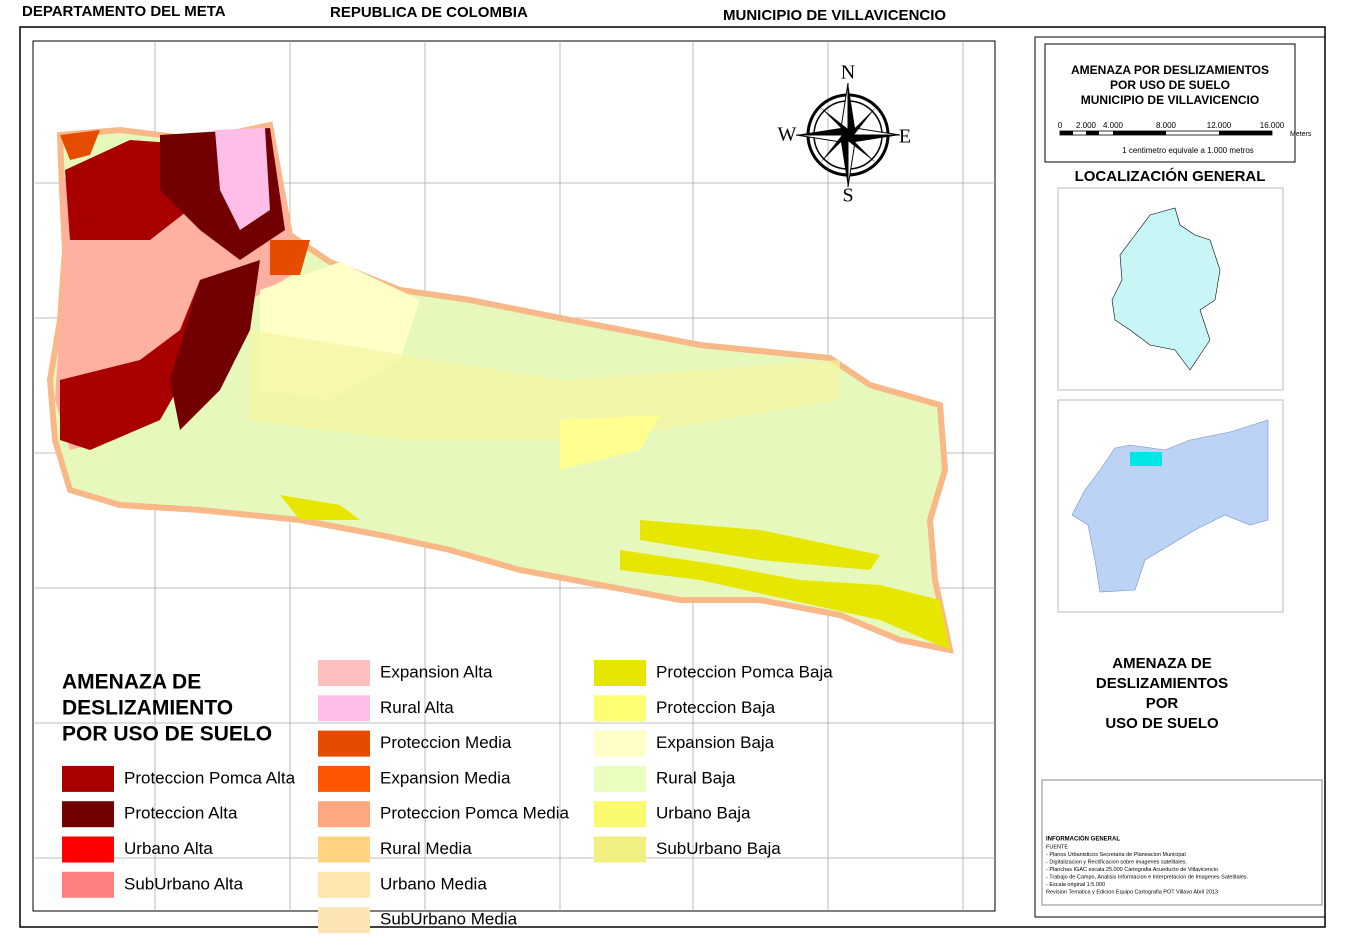 Image resolution: width=1350 pixels, height=945 pixels. Describe the element at coordinates (905, 137) in the screenshot. I see `compass-e: E` at that location.